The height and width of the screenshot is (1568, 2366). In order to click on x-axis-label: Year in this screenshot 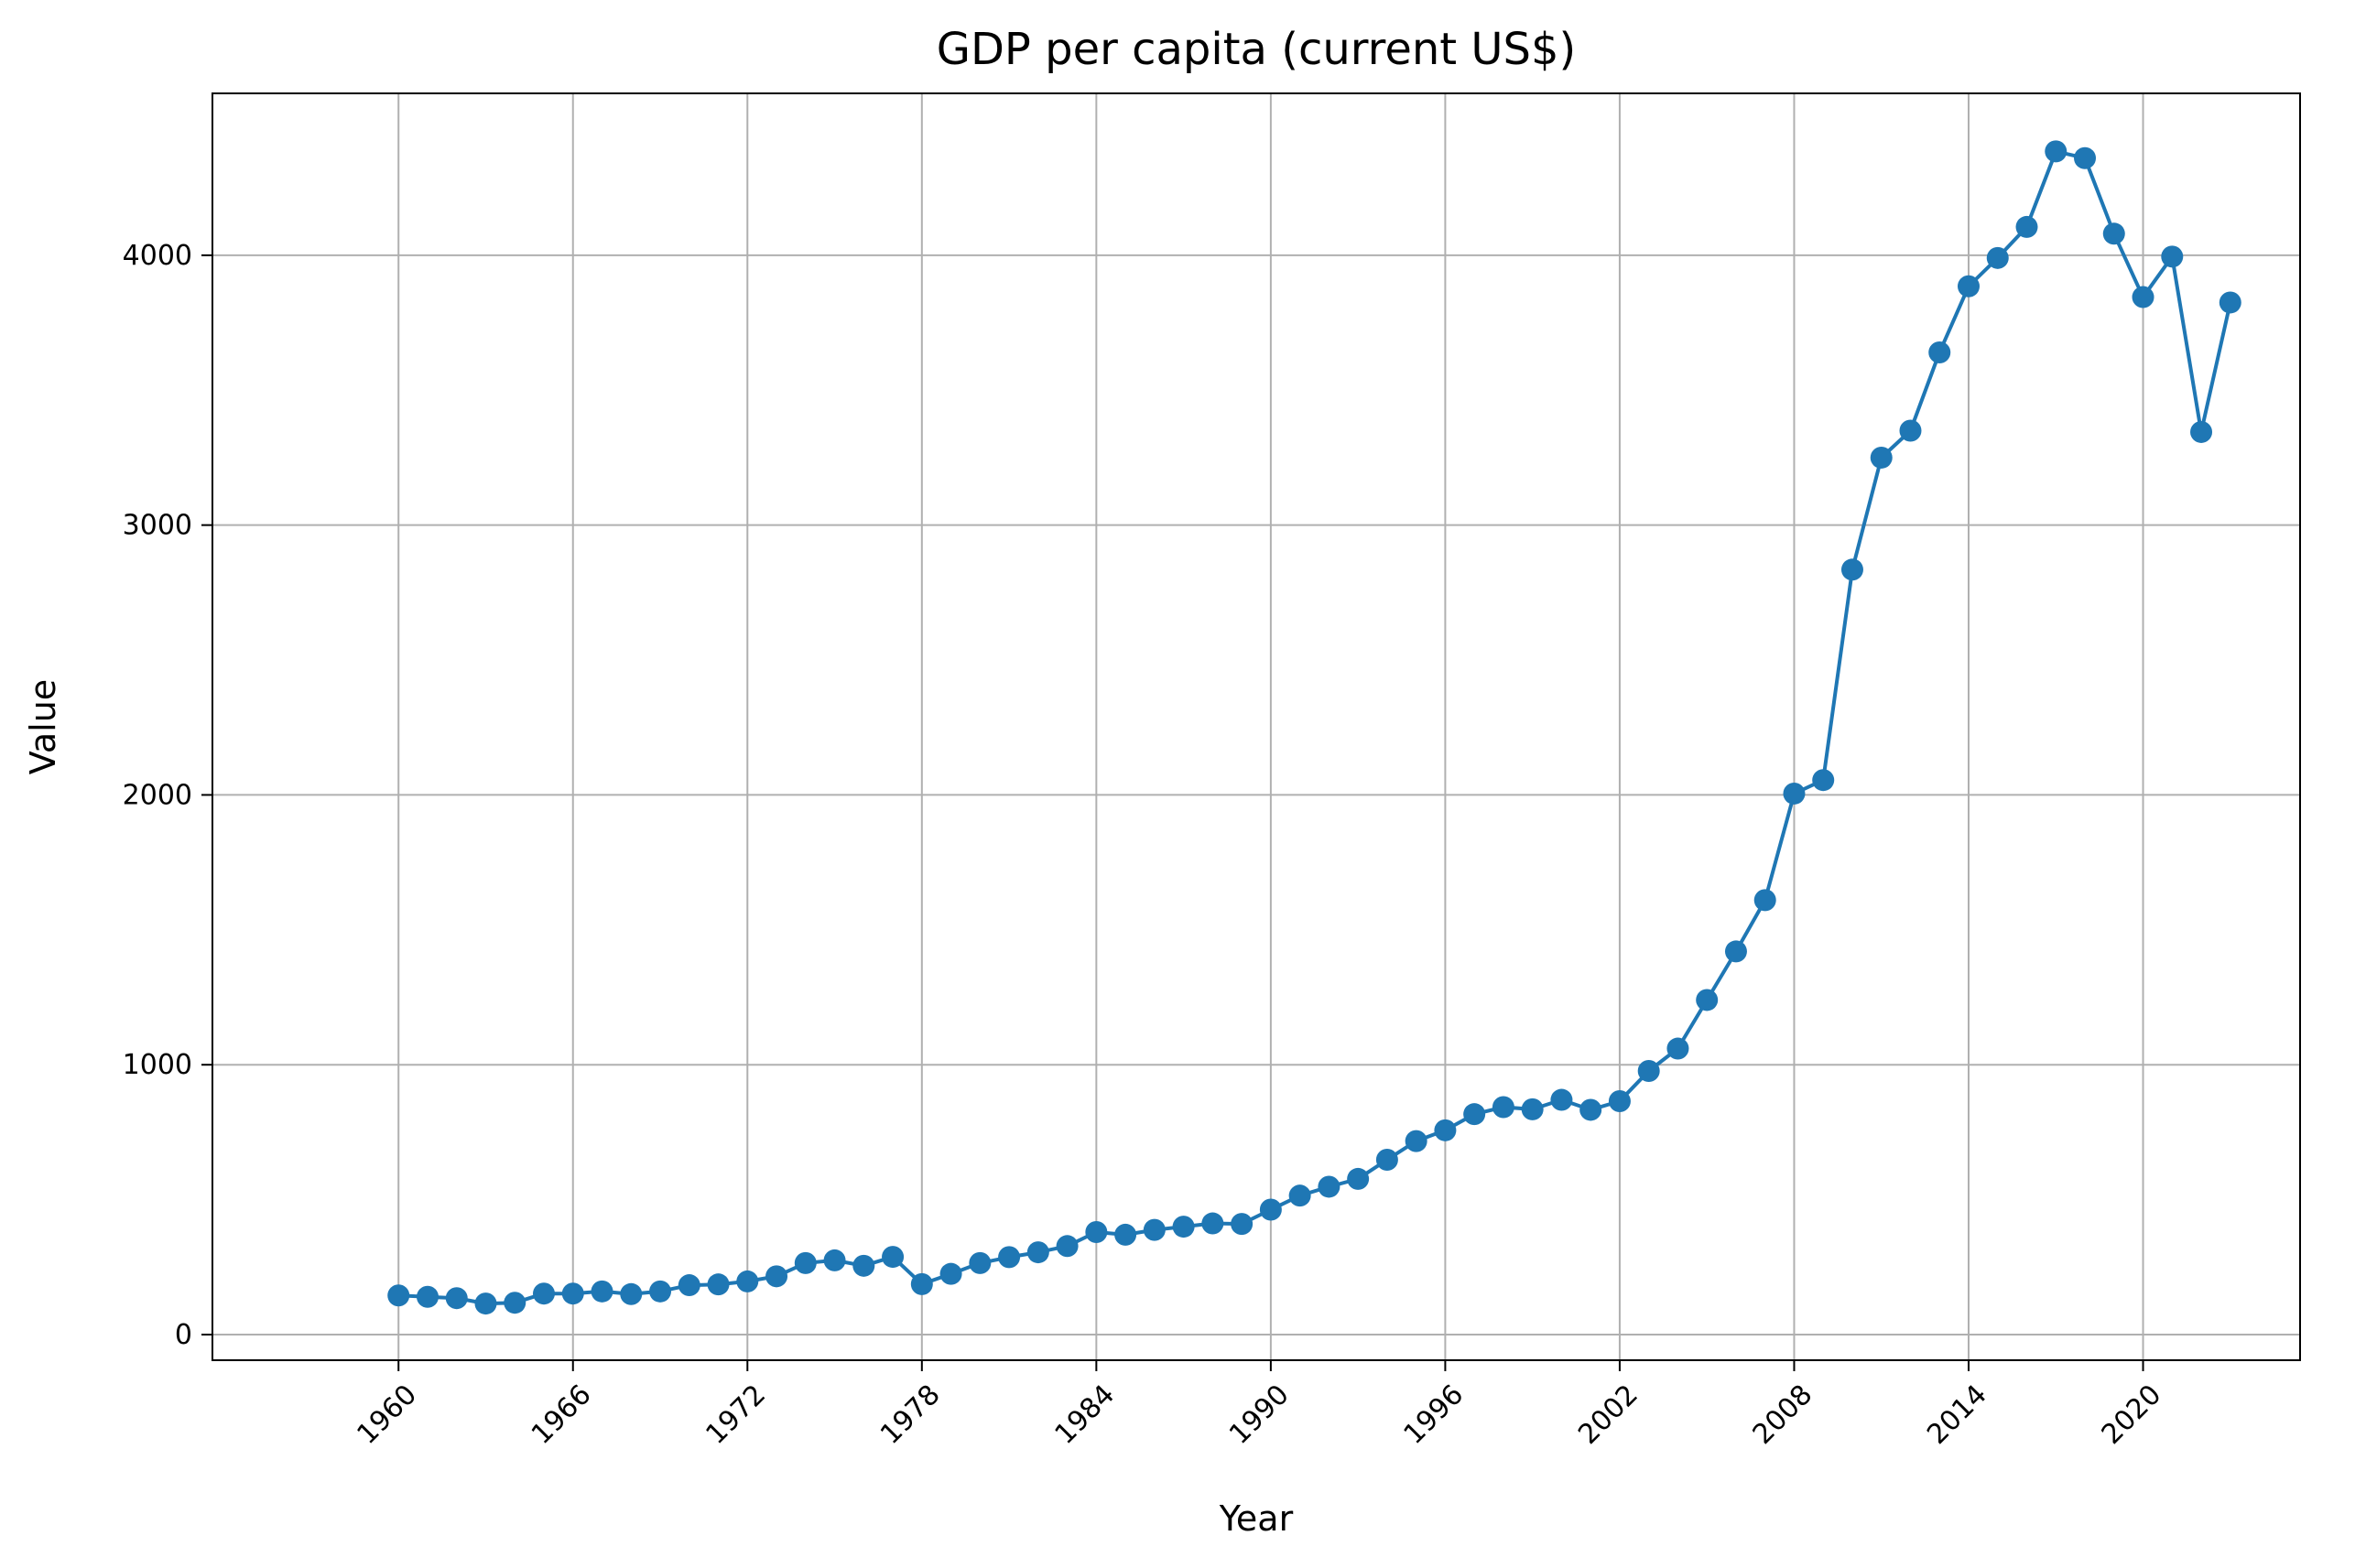, I will do `click(1256, 1519)`.